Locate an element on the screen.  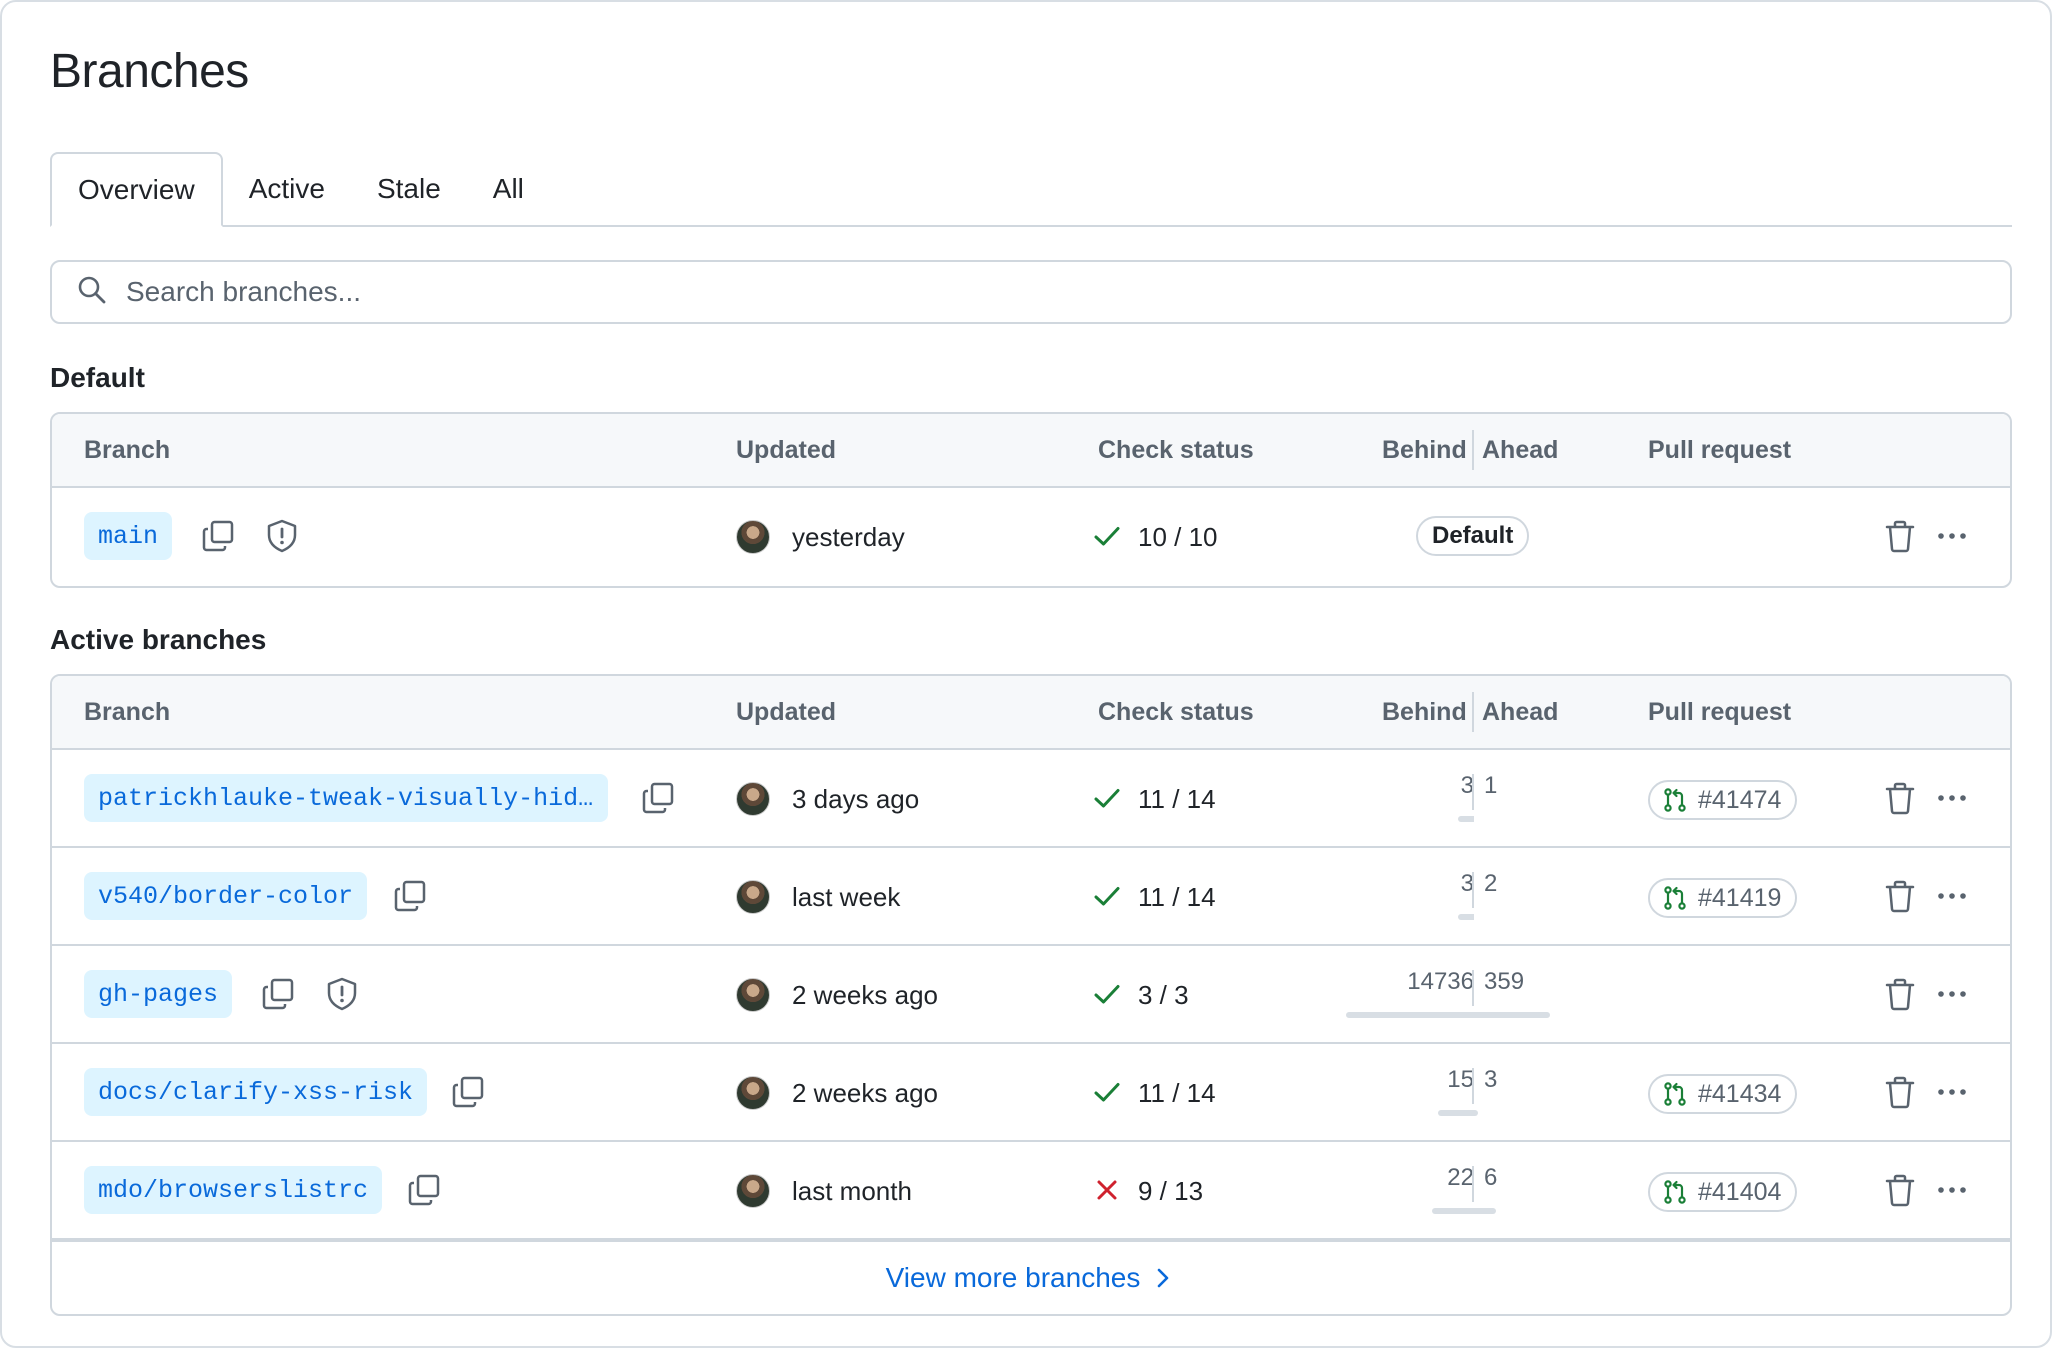
pull-request-link: #41474 is located at coordinates (1723, 800).